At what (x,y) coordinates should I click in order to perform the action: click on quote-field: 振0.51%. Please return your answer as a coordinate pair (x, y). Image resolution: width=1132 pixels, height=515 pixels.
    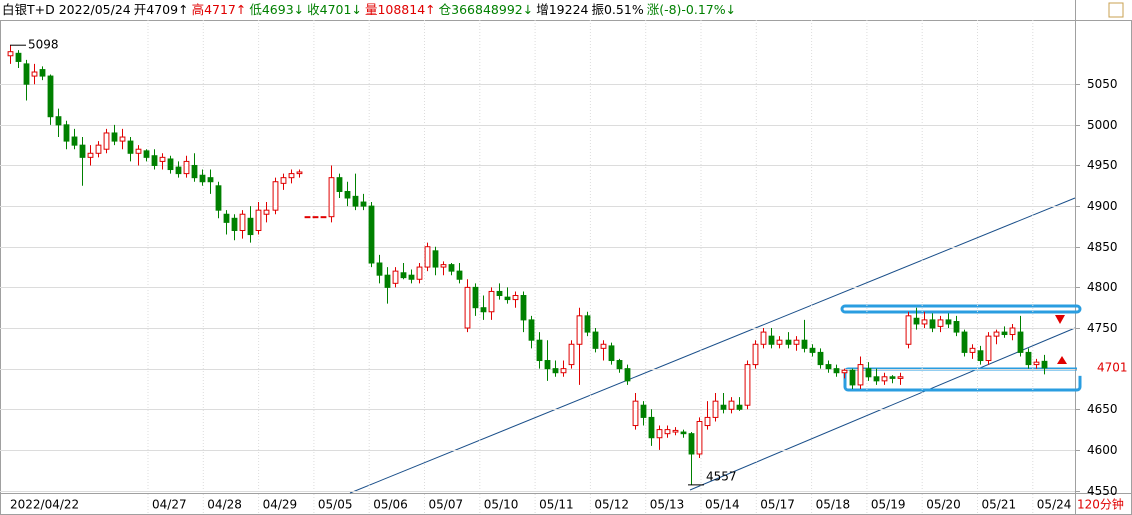
    Looking at the image, I should click on (617, 9).